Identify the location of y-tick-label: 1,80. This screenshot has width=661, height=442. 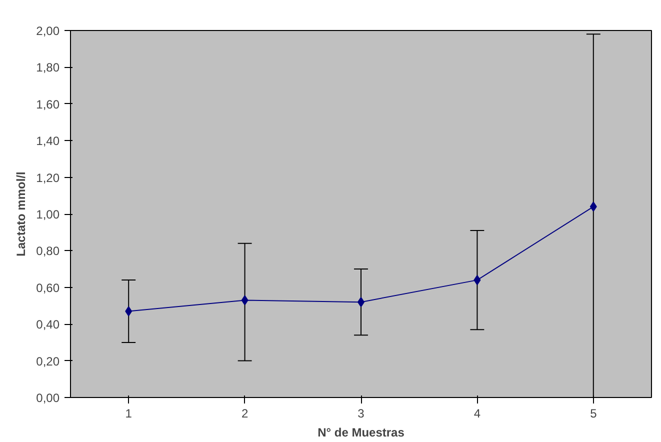
(48, 67).